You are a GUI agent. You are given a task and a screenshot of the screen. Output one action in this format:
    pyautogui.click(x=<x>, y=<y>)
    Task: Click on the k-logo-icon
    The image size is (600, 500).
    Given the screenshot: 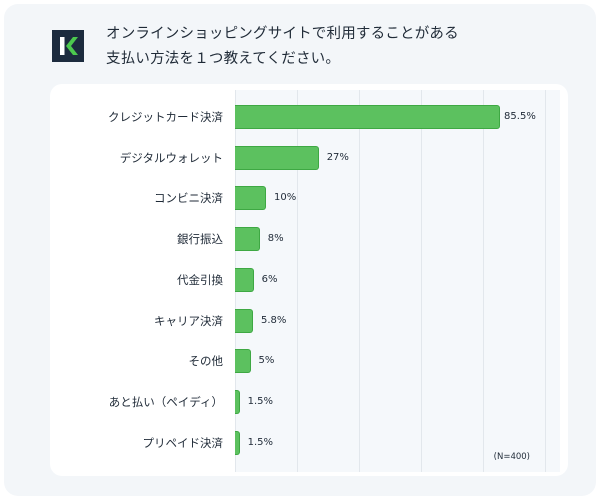 What is the action you would take?
    pyautogui.click(x=69, y=46)
    